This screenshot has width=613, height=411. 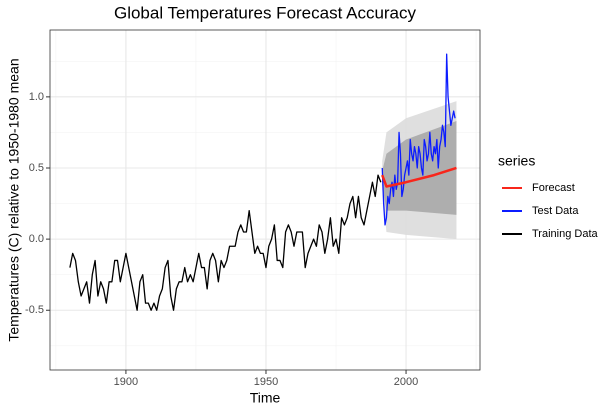 I want to click on prediction-band, so click(x=419, y=168).